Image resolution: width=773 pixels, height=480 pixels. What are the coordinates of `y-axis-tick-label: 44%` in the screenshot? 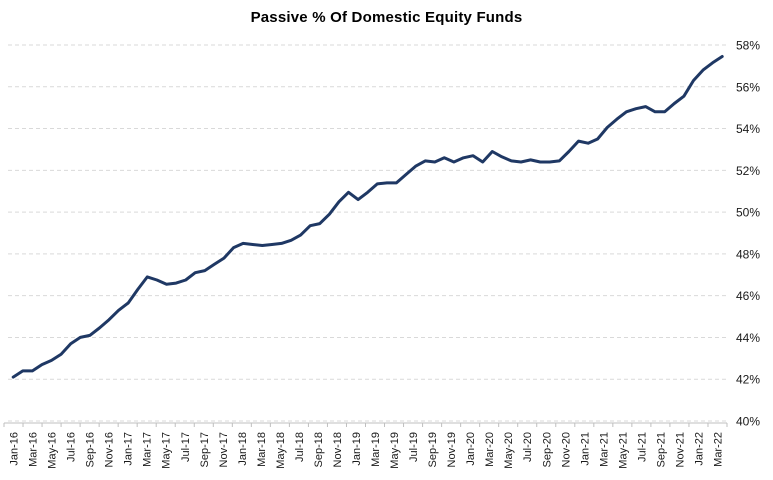 It's located at (748, 338).